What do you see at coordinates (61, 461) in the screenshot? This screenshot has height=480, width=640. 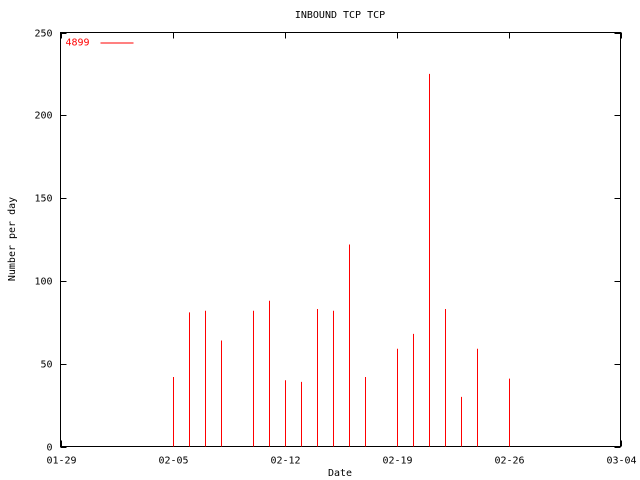 I see `x-tick-label: 01-29` at bounding box center [61, 461].